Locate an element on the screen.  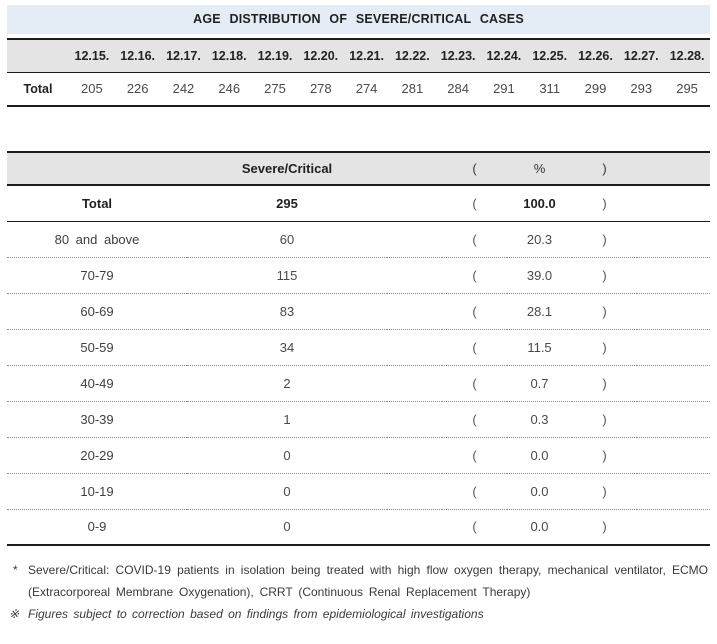
age-group-label: 20-29 is located at coordinates (97, 455).